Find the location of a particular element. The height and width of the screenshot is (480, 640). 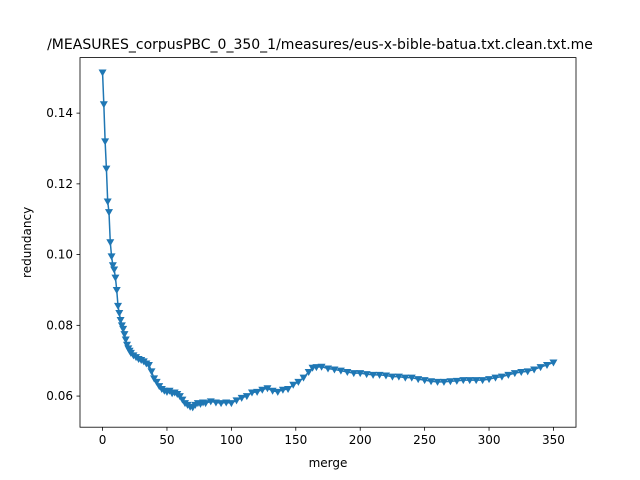

y-axis-label: redundancy is located at coordinates (27, 242).